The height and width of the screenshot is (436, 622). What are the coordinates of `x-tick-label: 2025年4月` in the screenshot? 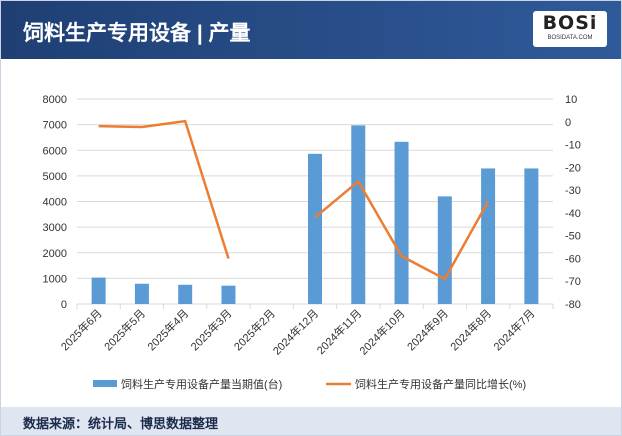 It's located at (167, 329).